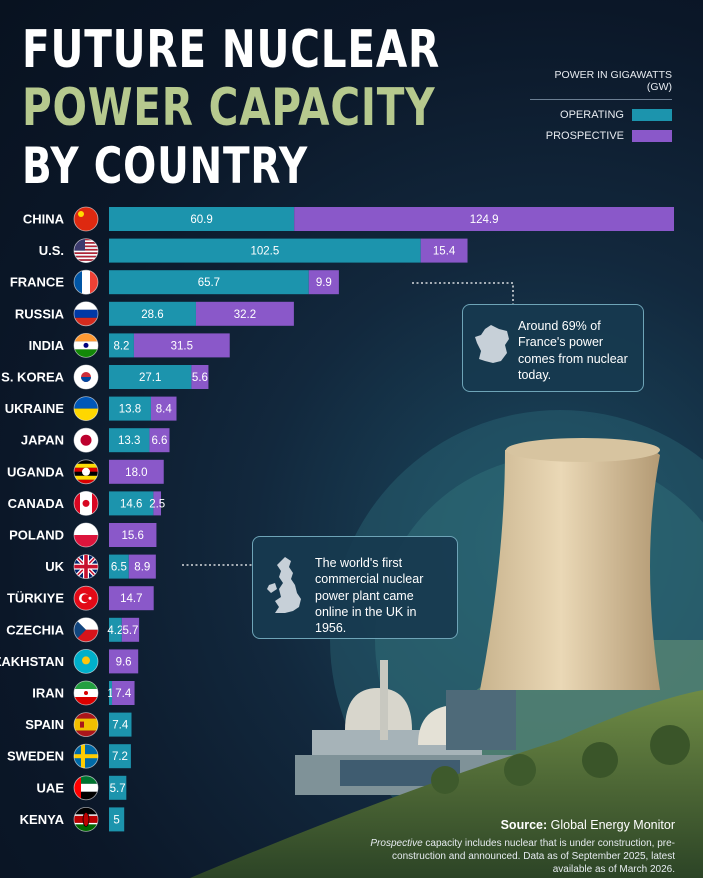 The image size is (703, 878). What do you see at coordinates (86, 819) in the screenshot?
I see `kenya-flag-icon` at bounding box center [86, 819].